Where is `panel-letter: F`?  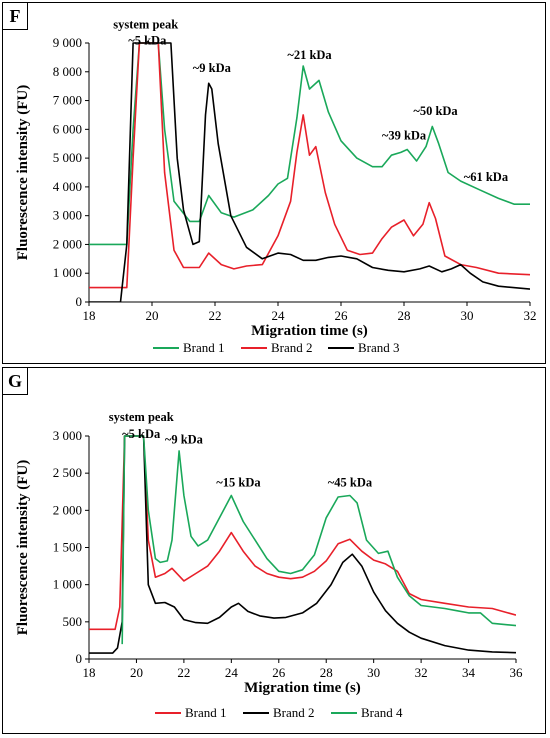
panel-letter: F is located at coordinates (15, 16).